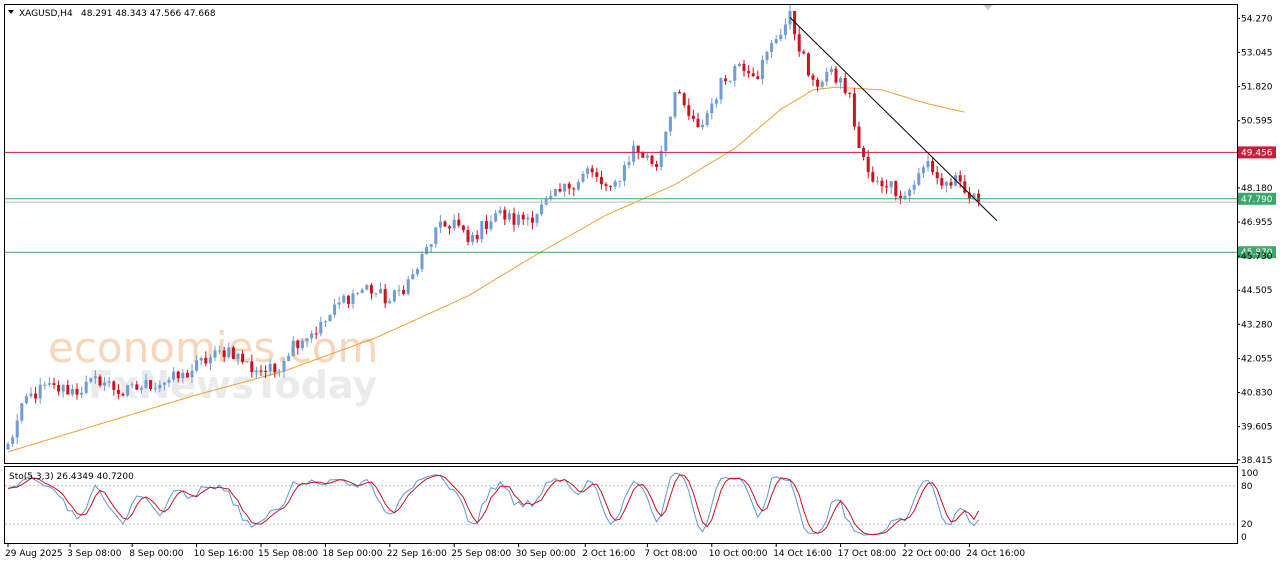 The width and height of the screenshot is (1280, 567). I want to click on time-tick-label: 18 Sep 00:00, so click(352, 554).